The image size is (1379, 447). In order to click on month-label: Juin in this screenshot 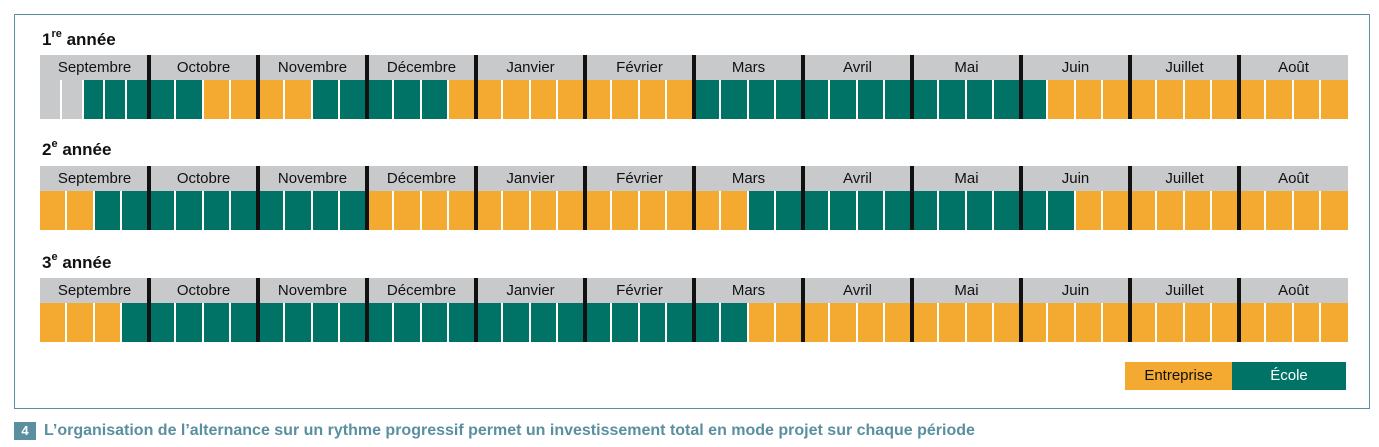, I will do `click(1074, 290)`.